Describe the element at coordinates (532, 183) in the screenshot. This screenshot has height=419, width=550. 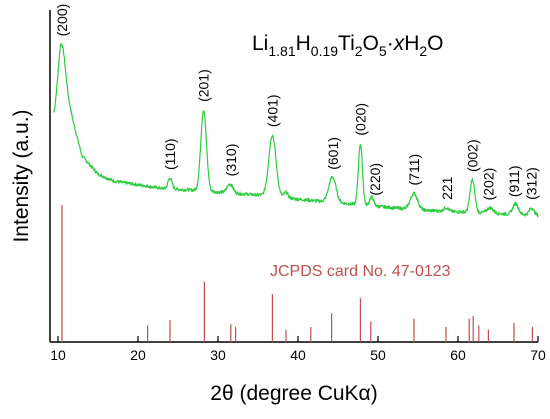
I see `peak-label: (312)` at that location.